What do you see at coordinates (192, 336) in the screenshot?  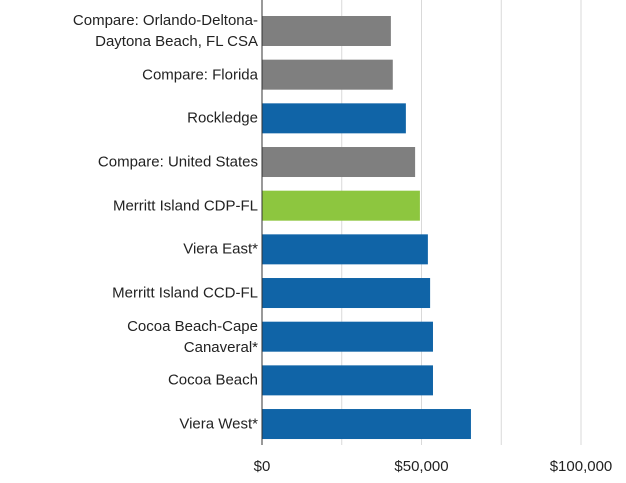 I see `y-tick-label: Cocoa Beach-Cape Canaveral*` at bounding box center [192, 336].